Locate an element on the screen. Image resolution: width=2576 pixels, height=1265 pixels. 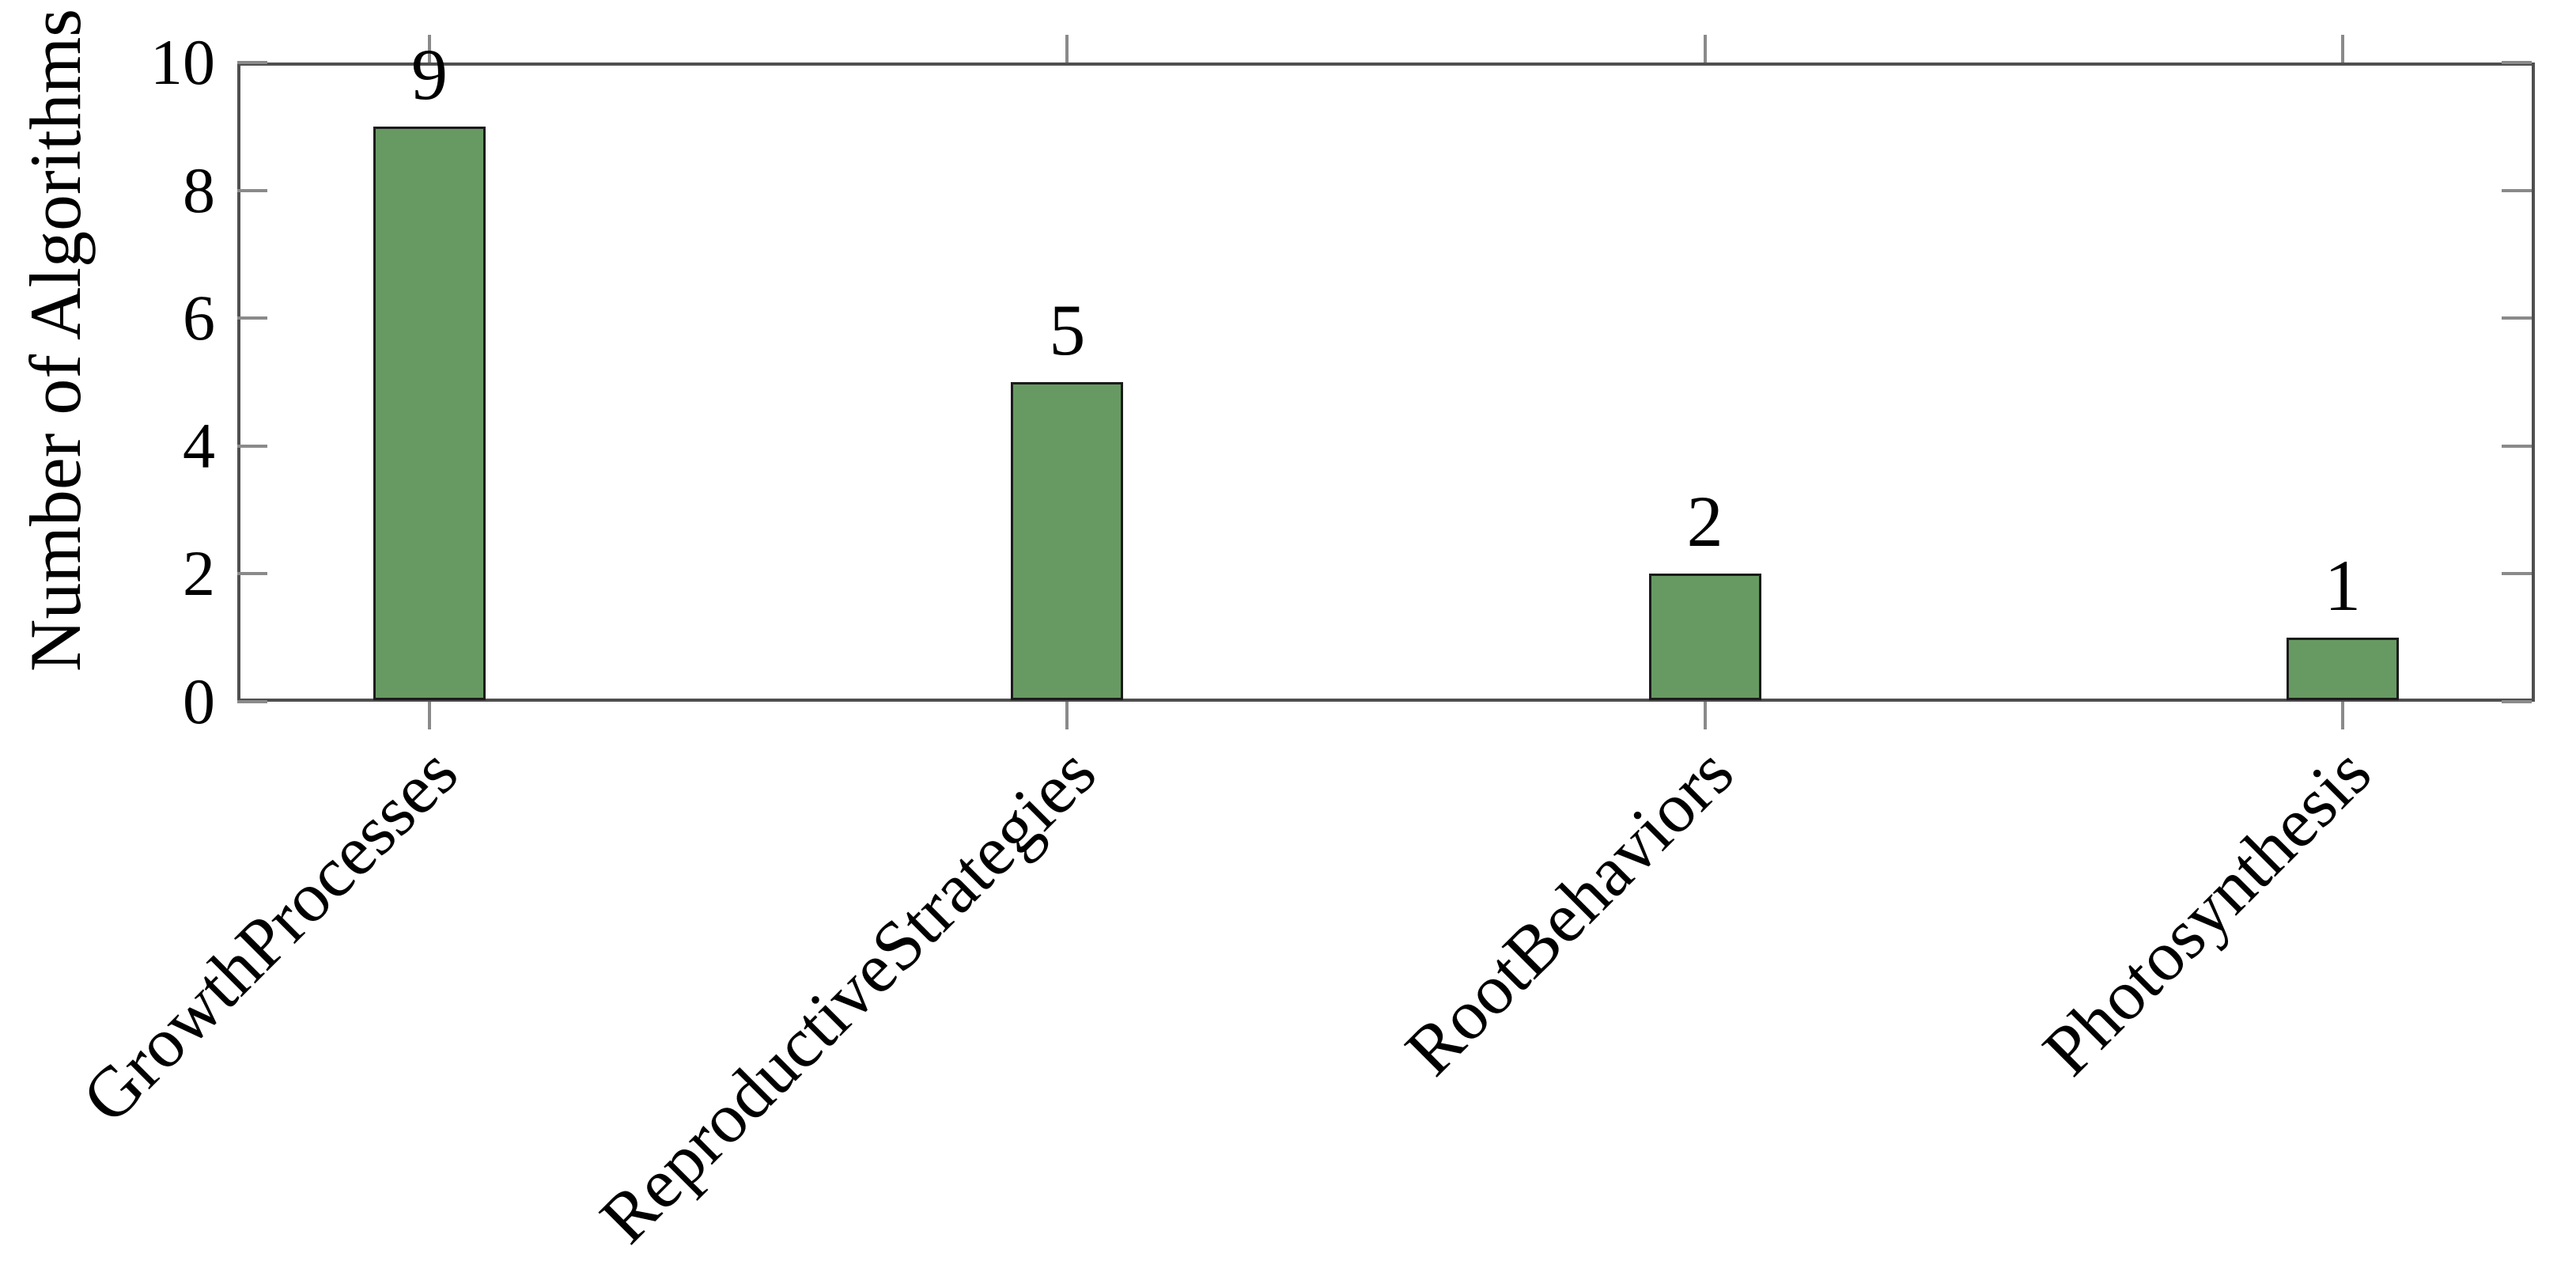
bar-value-label: 1 is located at coordinates (2342, 586).